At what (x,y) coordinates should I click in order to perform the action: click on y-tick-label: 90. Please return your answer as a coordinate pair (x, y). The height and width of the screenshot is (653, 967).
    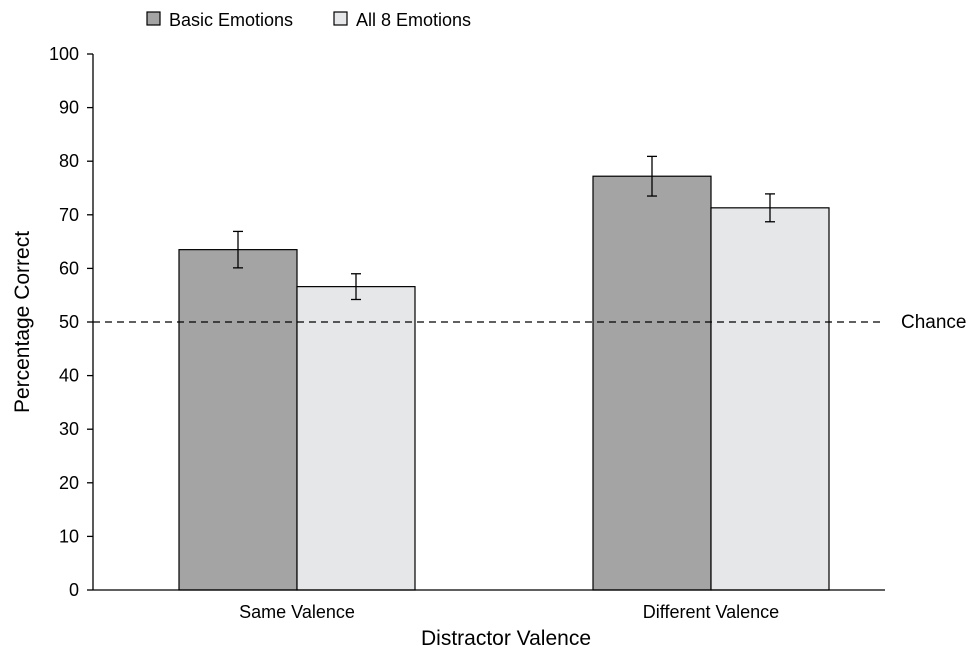
    Looking at the image, I should click on (69, 108).